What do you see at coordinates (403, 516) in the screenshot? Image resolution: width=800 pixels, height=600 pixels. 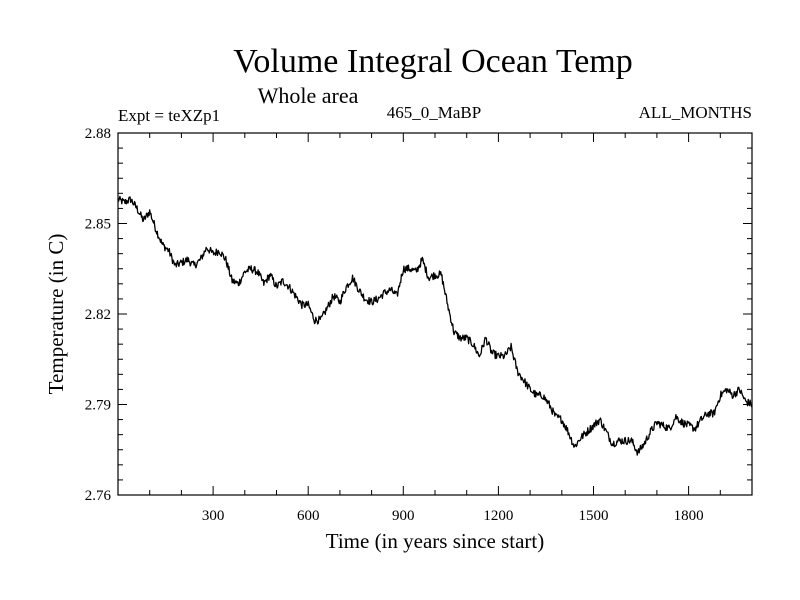 I see `x-tick-label: 900` at bounding box center [403, 516].